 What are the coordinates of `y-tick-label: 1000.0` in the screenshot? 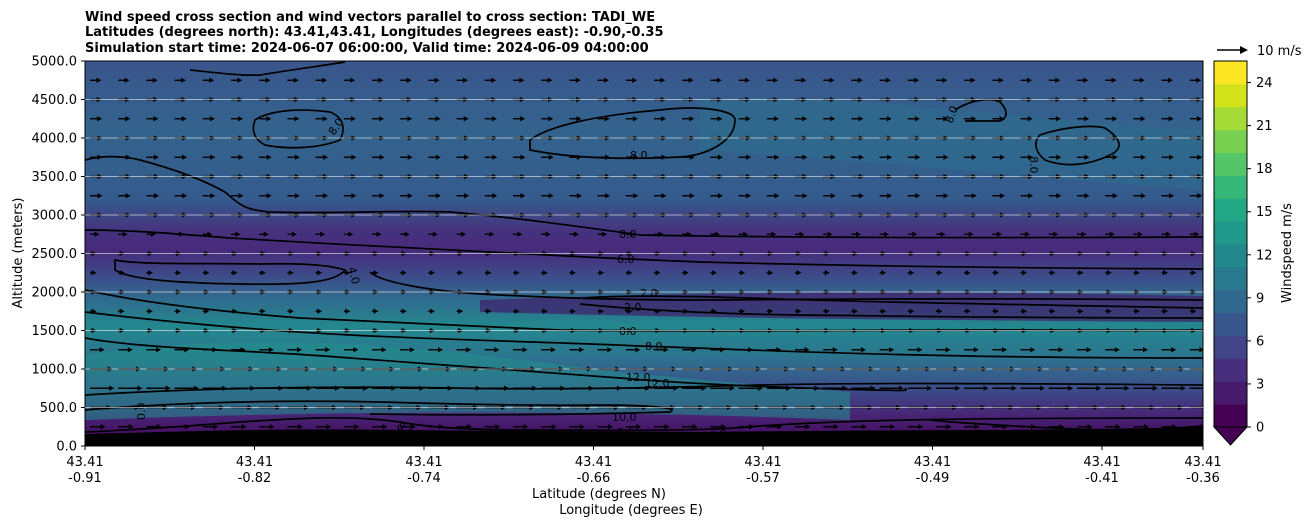 It's located at (55, 370).